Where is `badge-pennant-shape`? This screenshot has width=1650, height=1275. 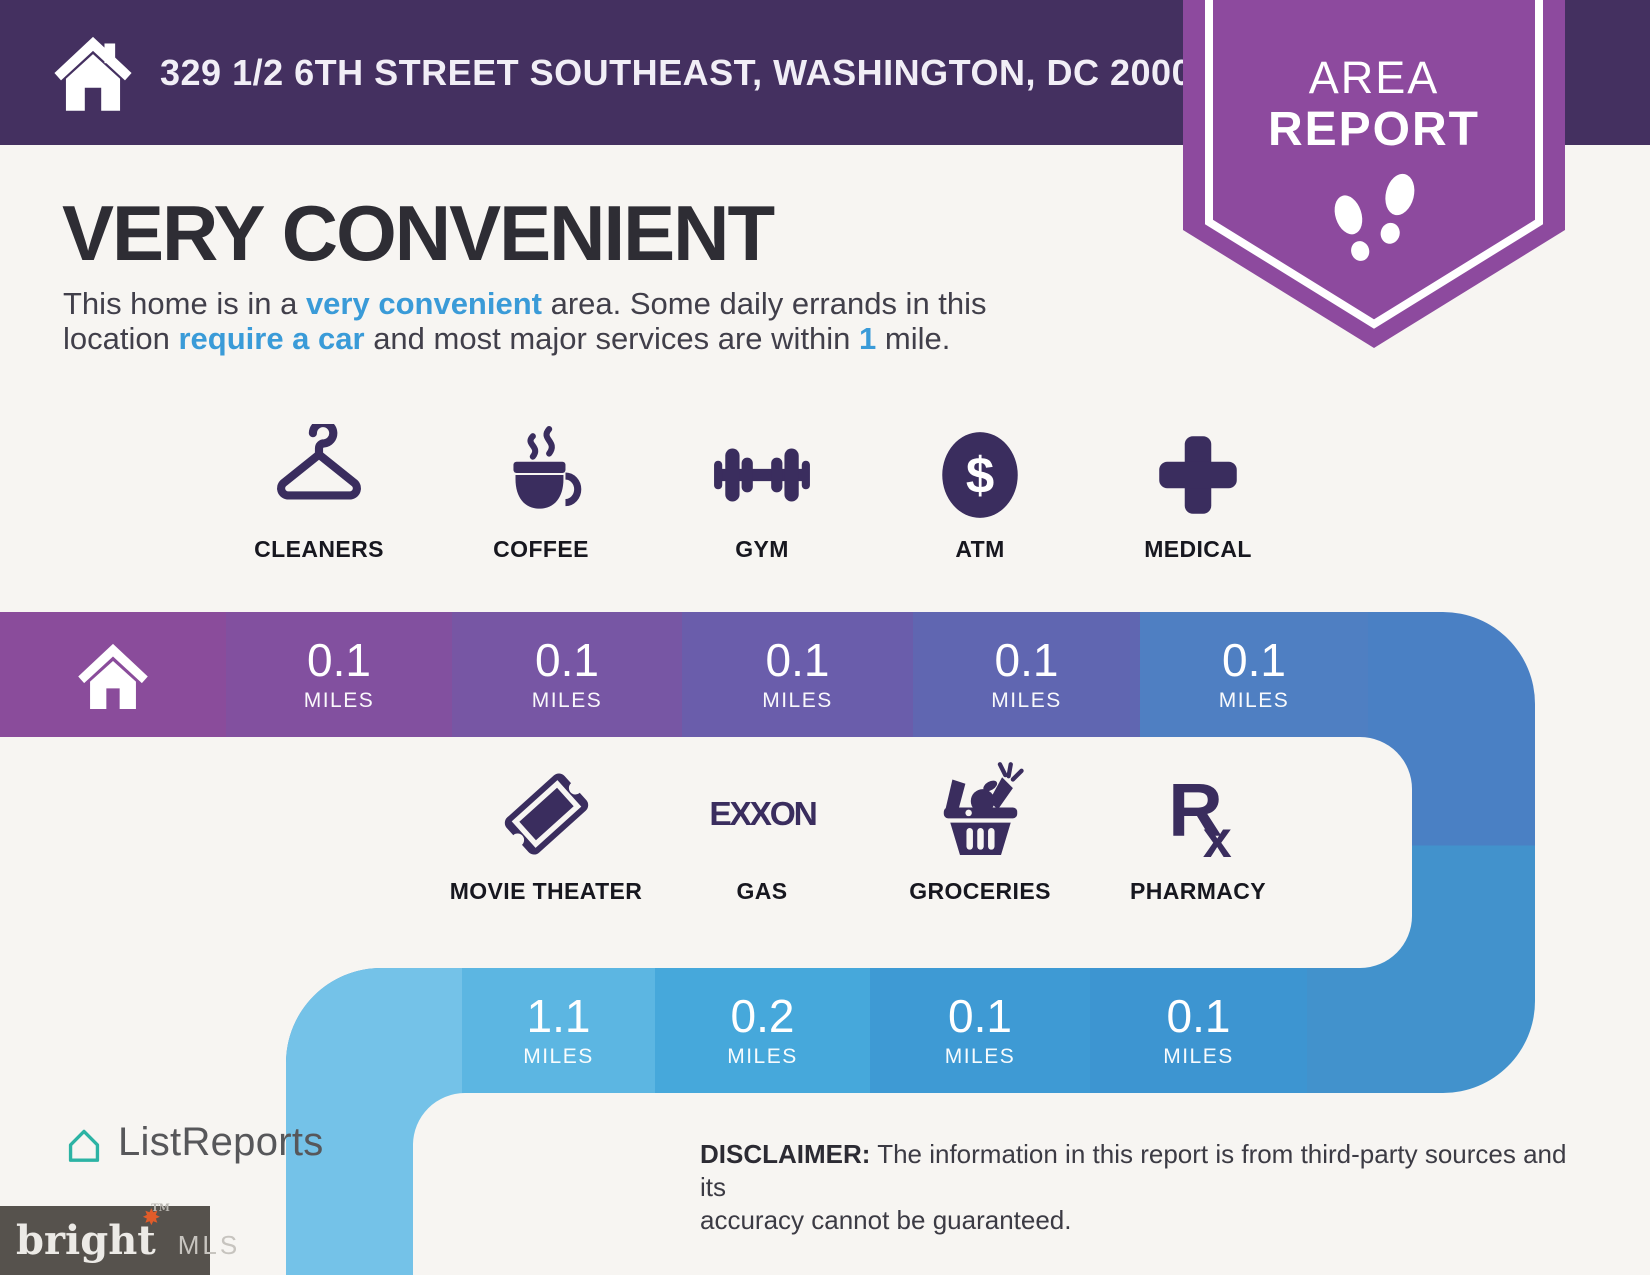 badge-pennant-shape is located at coordinates (1374, 174).